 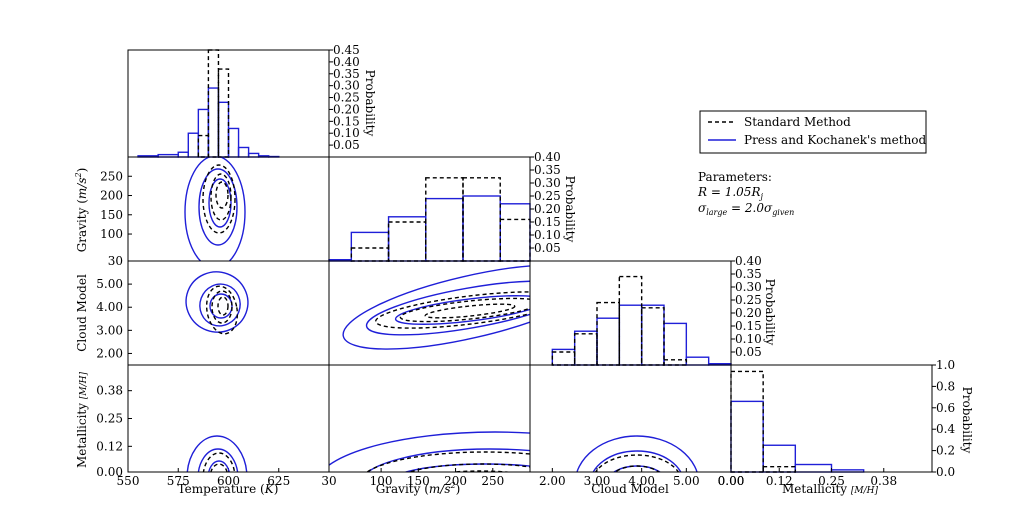 I want to click on prob-tick-label: 0.8, so click(x=945, y=386).